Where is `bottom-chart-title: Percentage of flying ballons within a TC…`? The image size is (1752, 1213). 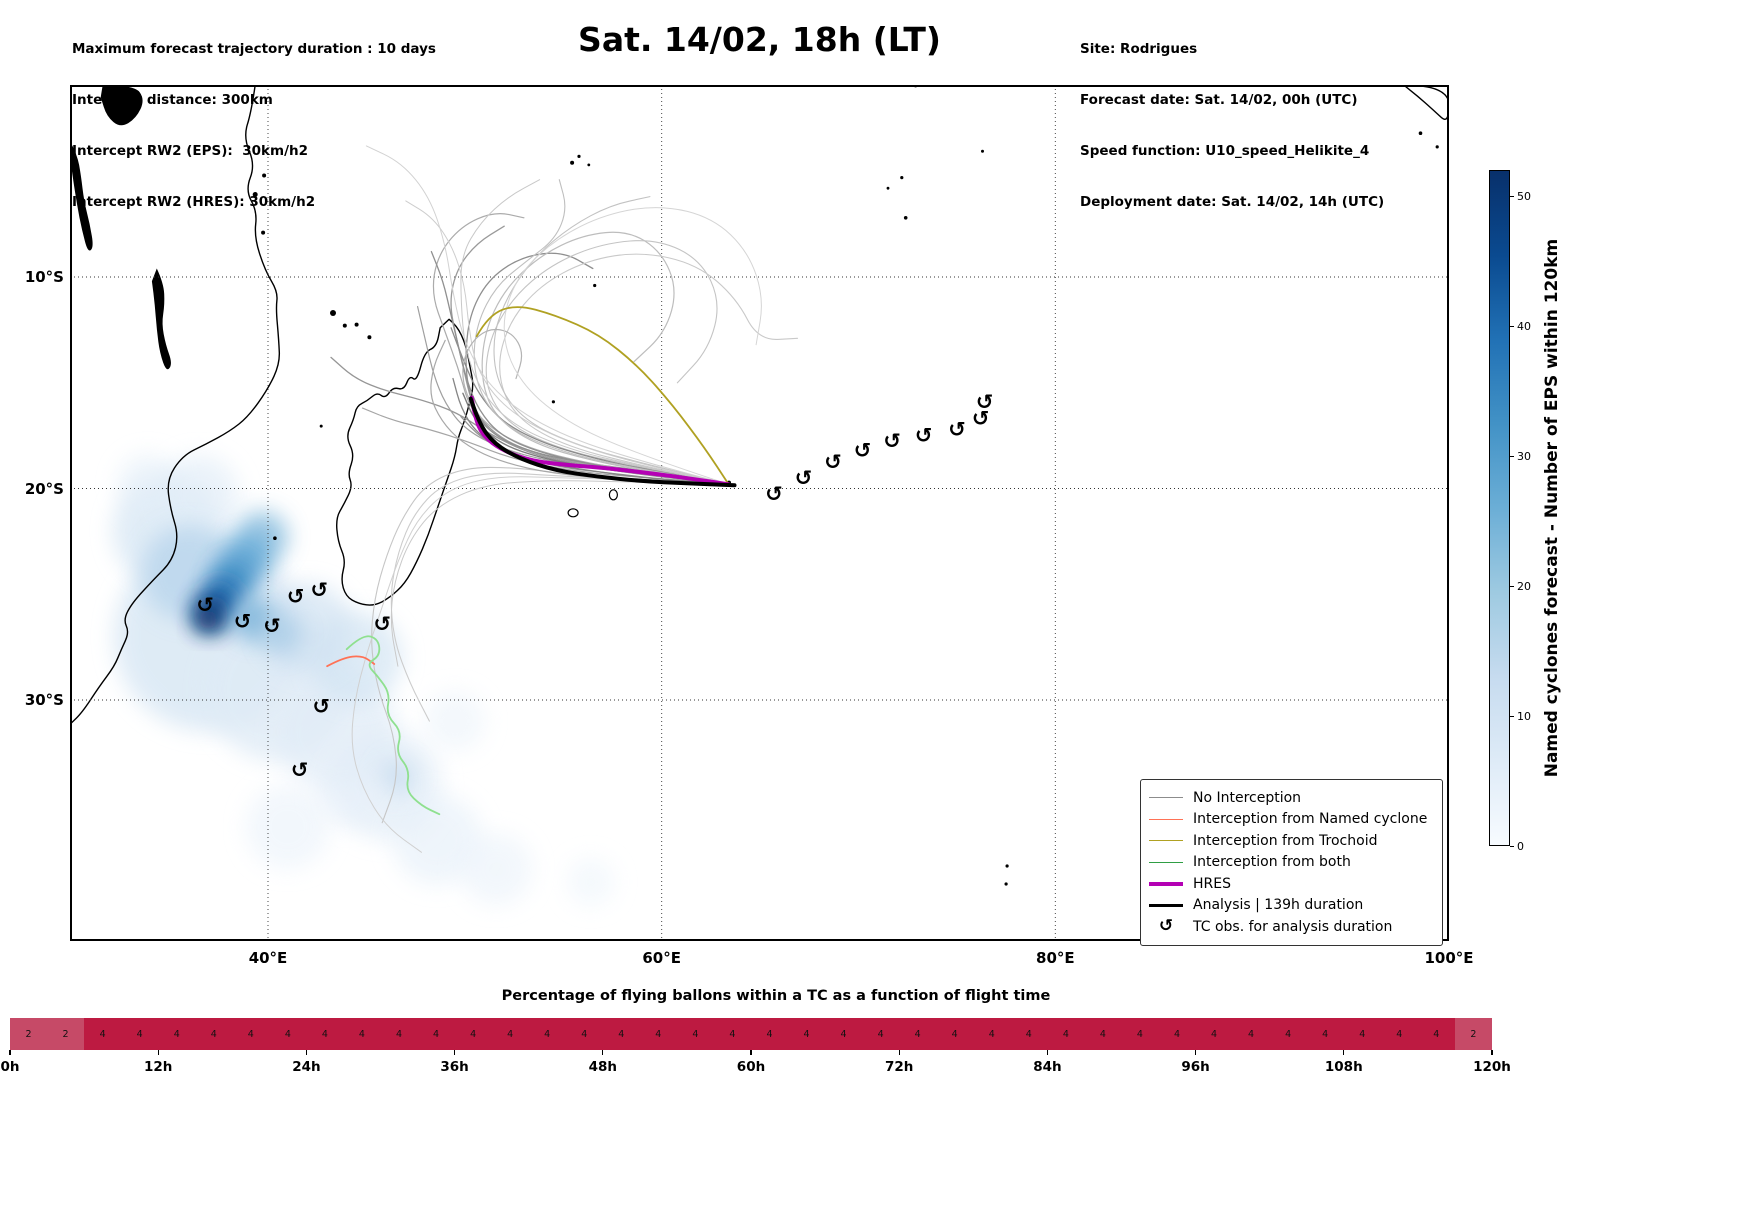 bottom-chart-title: Percentage of flying ballons within a TC… is located at coordinates (776, 996).